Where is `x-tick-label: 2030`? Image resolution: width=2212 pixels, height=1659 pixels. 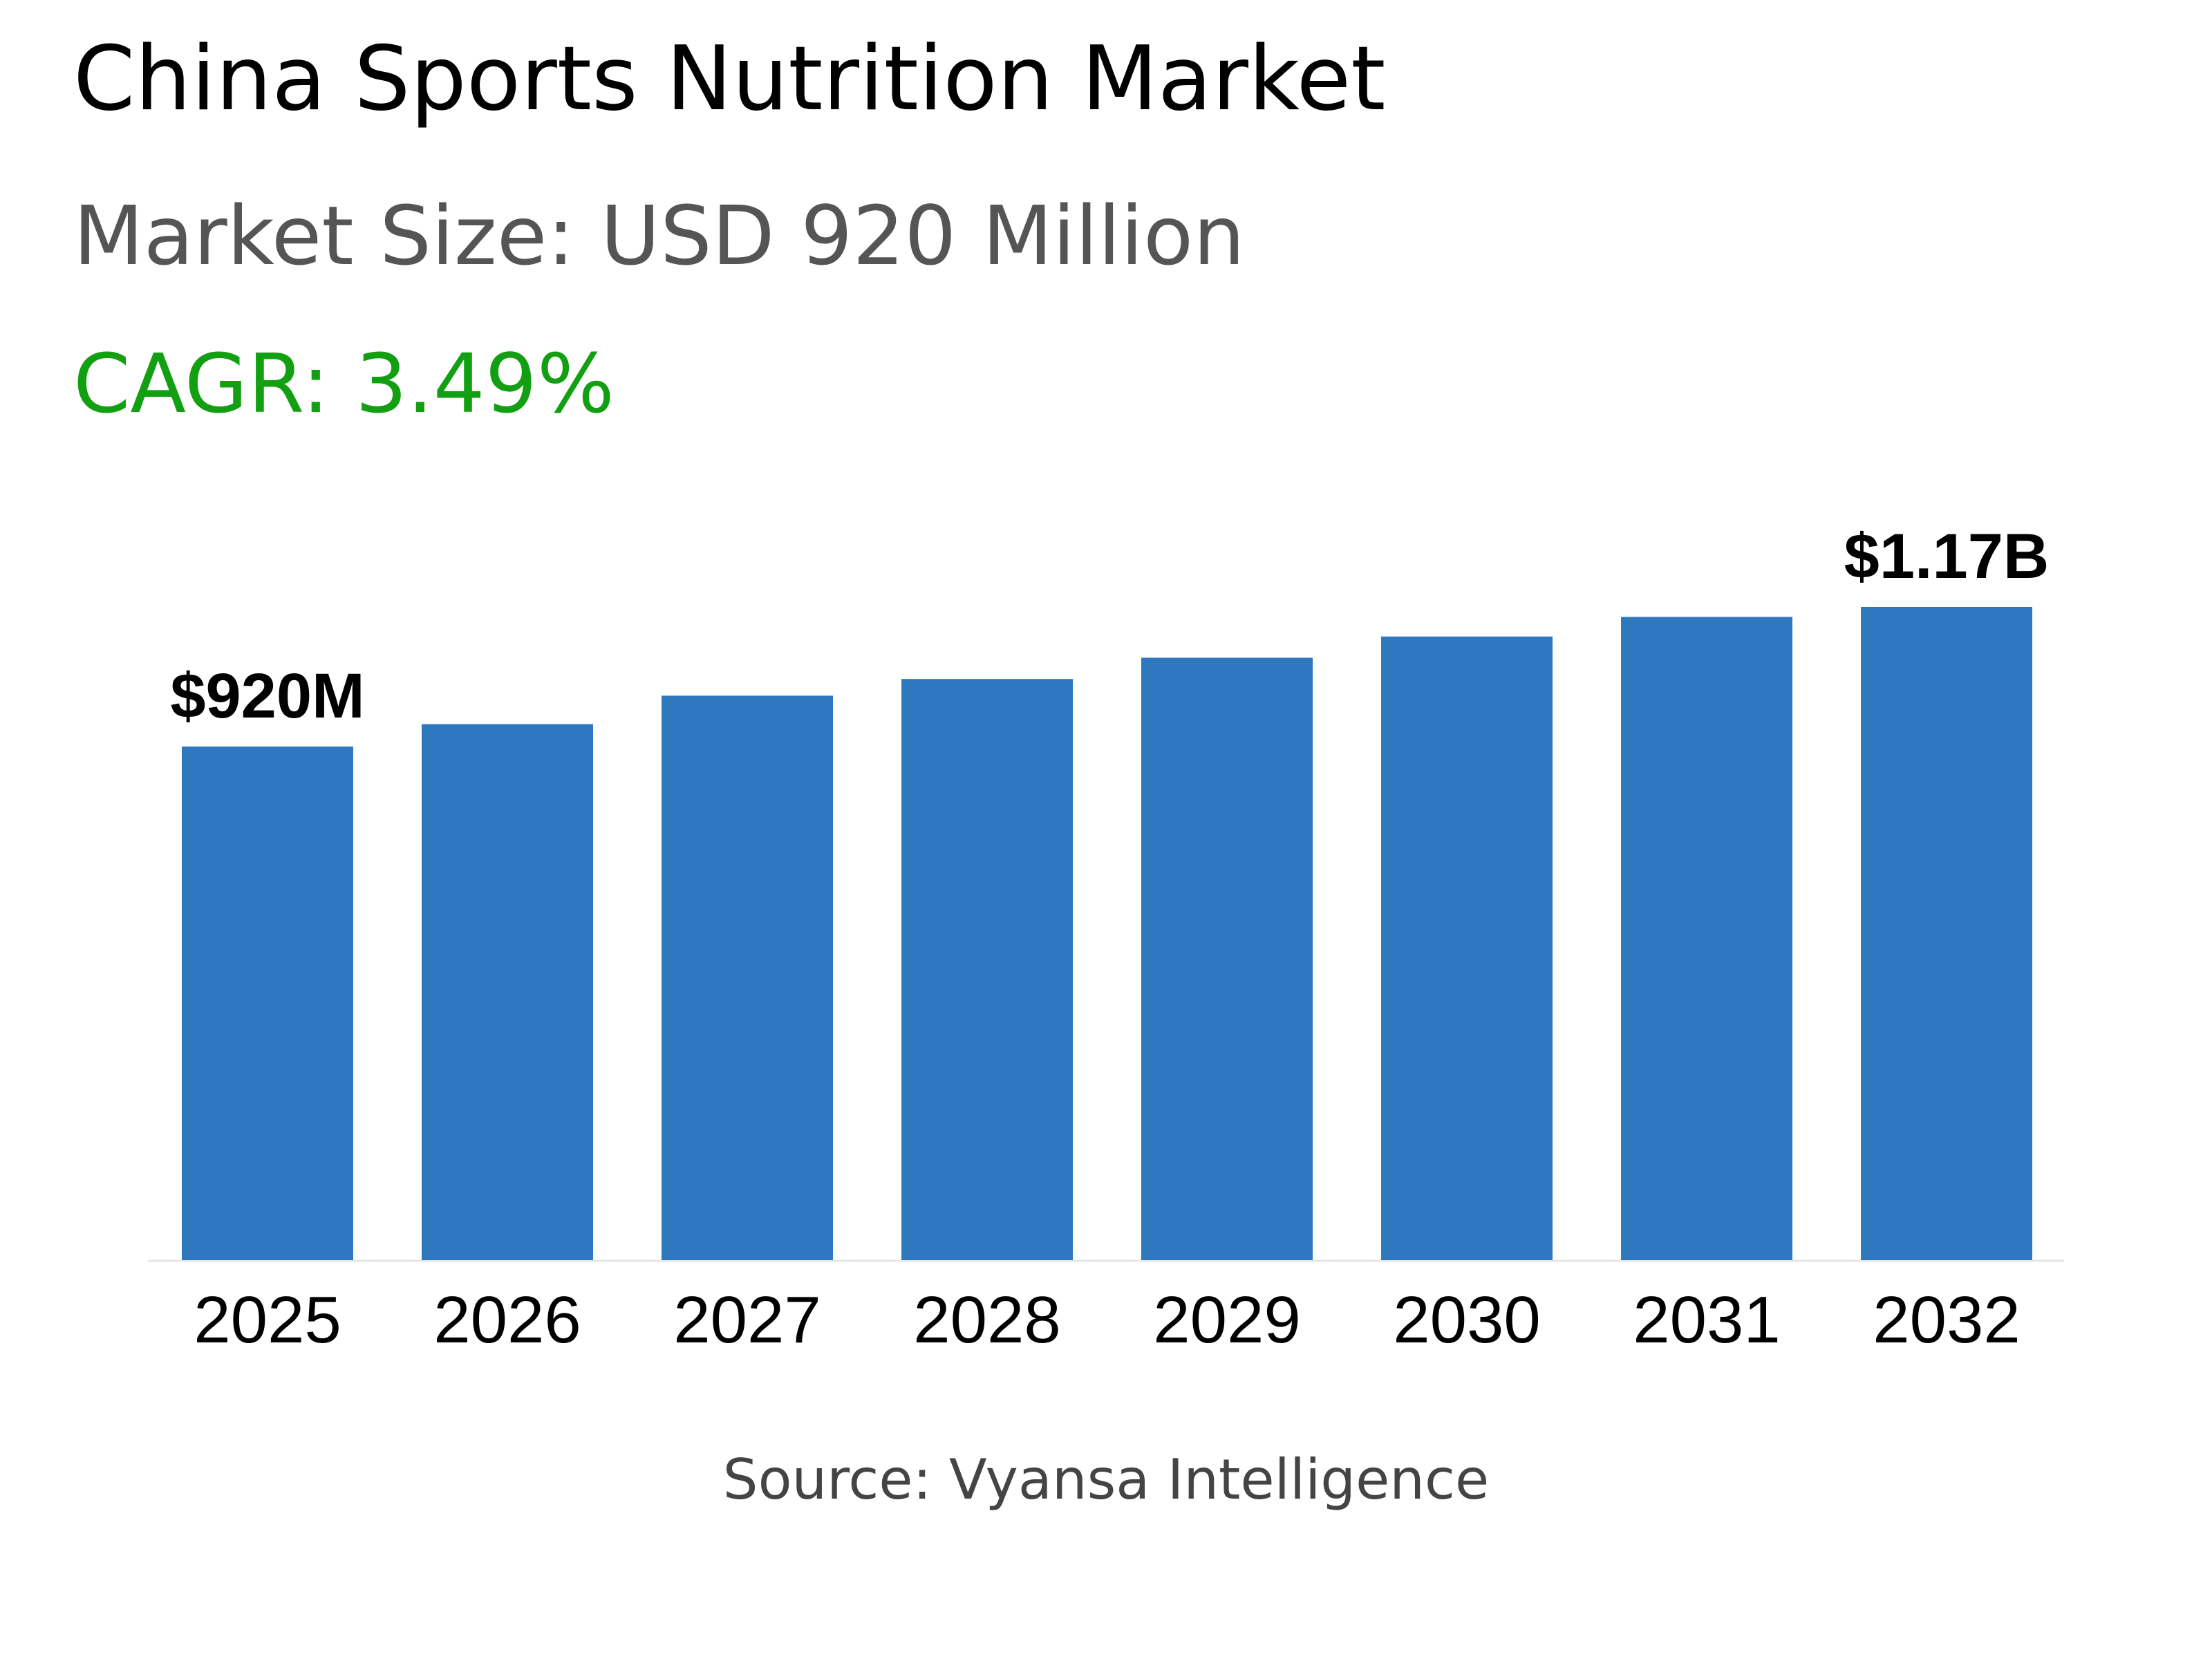
x-tick-label: 2030 is located at coordinates (1467, 1320).